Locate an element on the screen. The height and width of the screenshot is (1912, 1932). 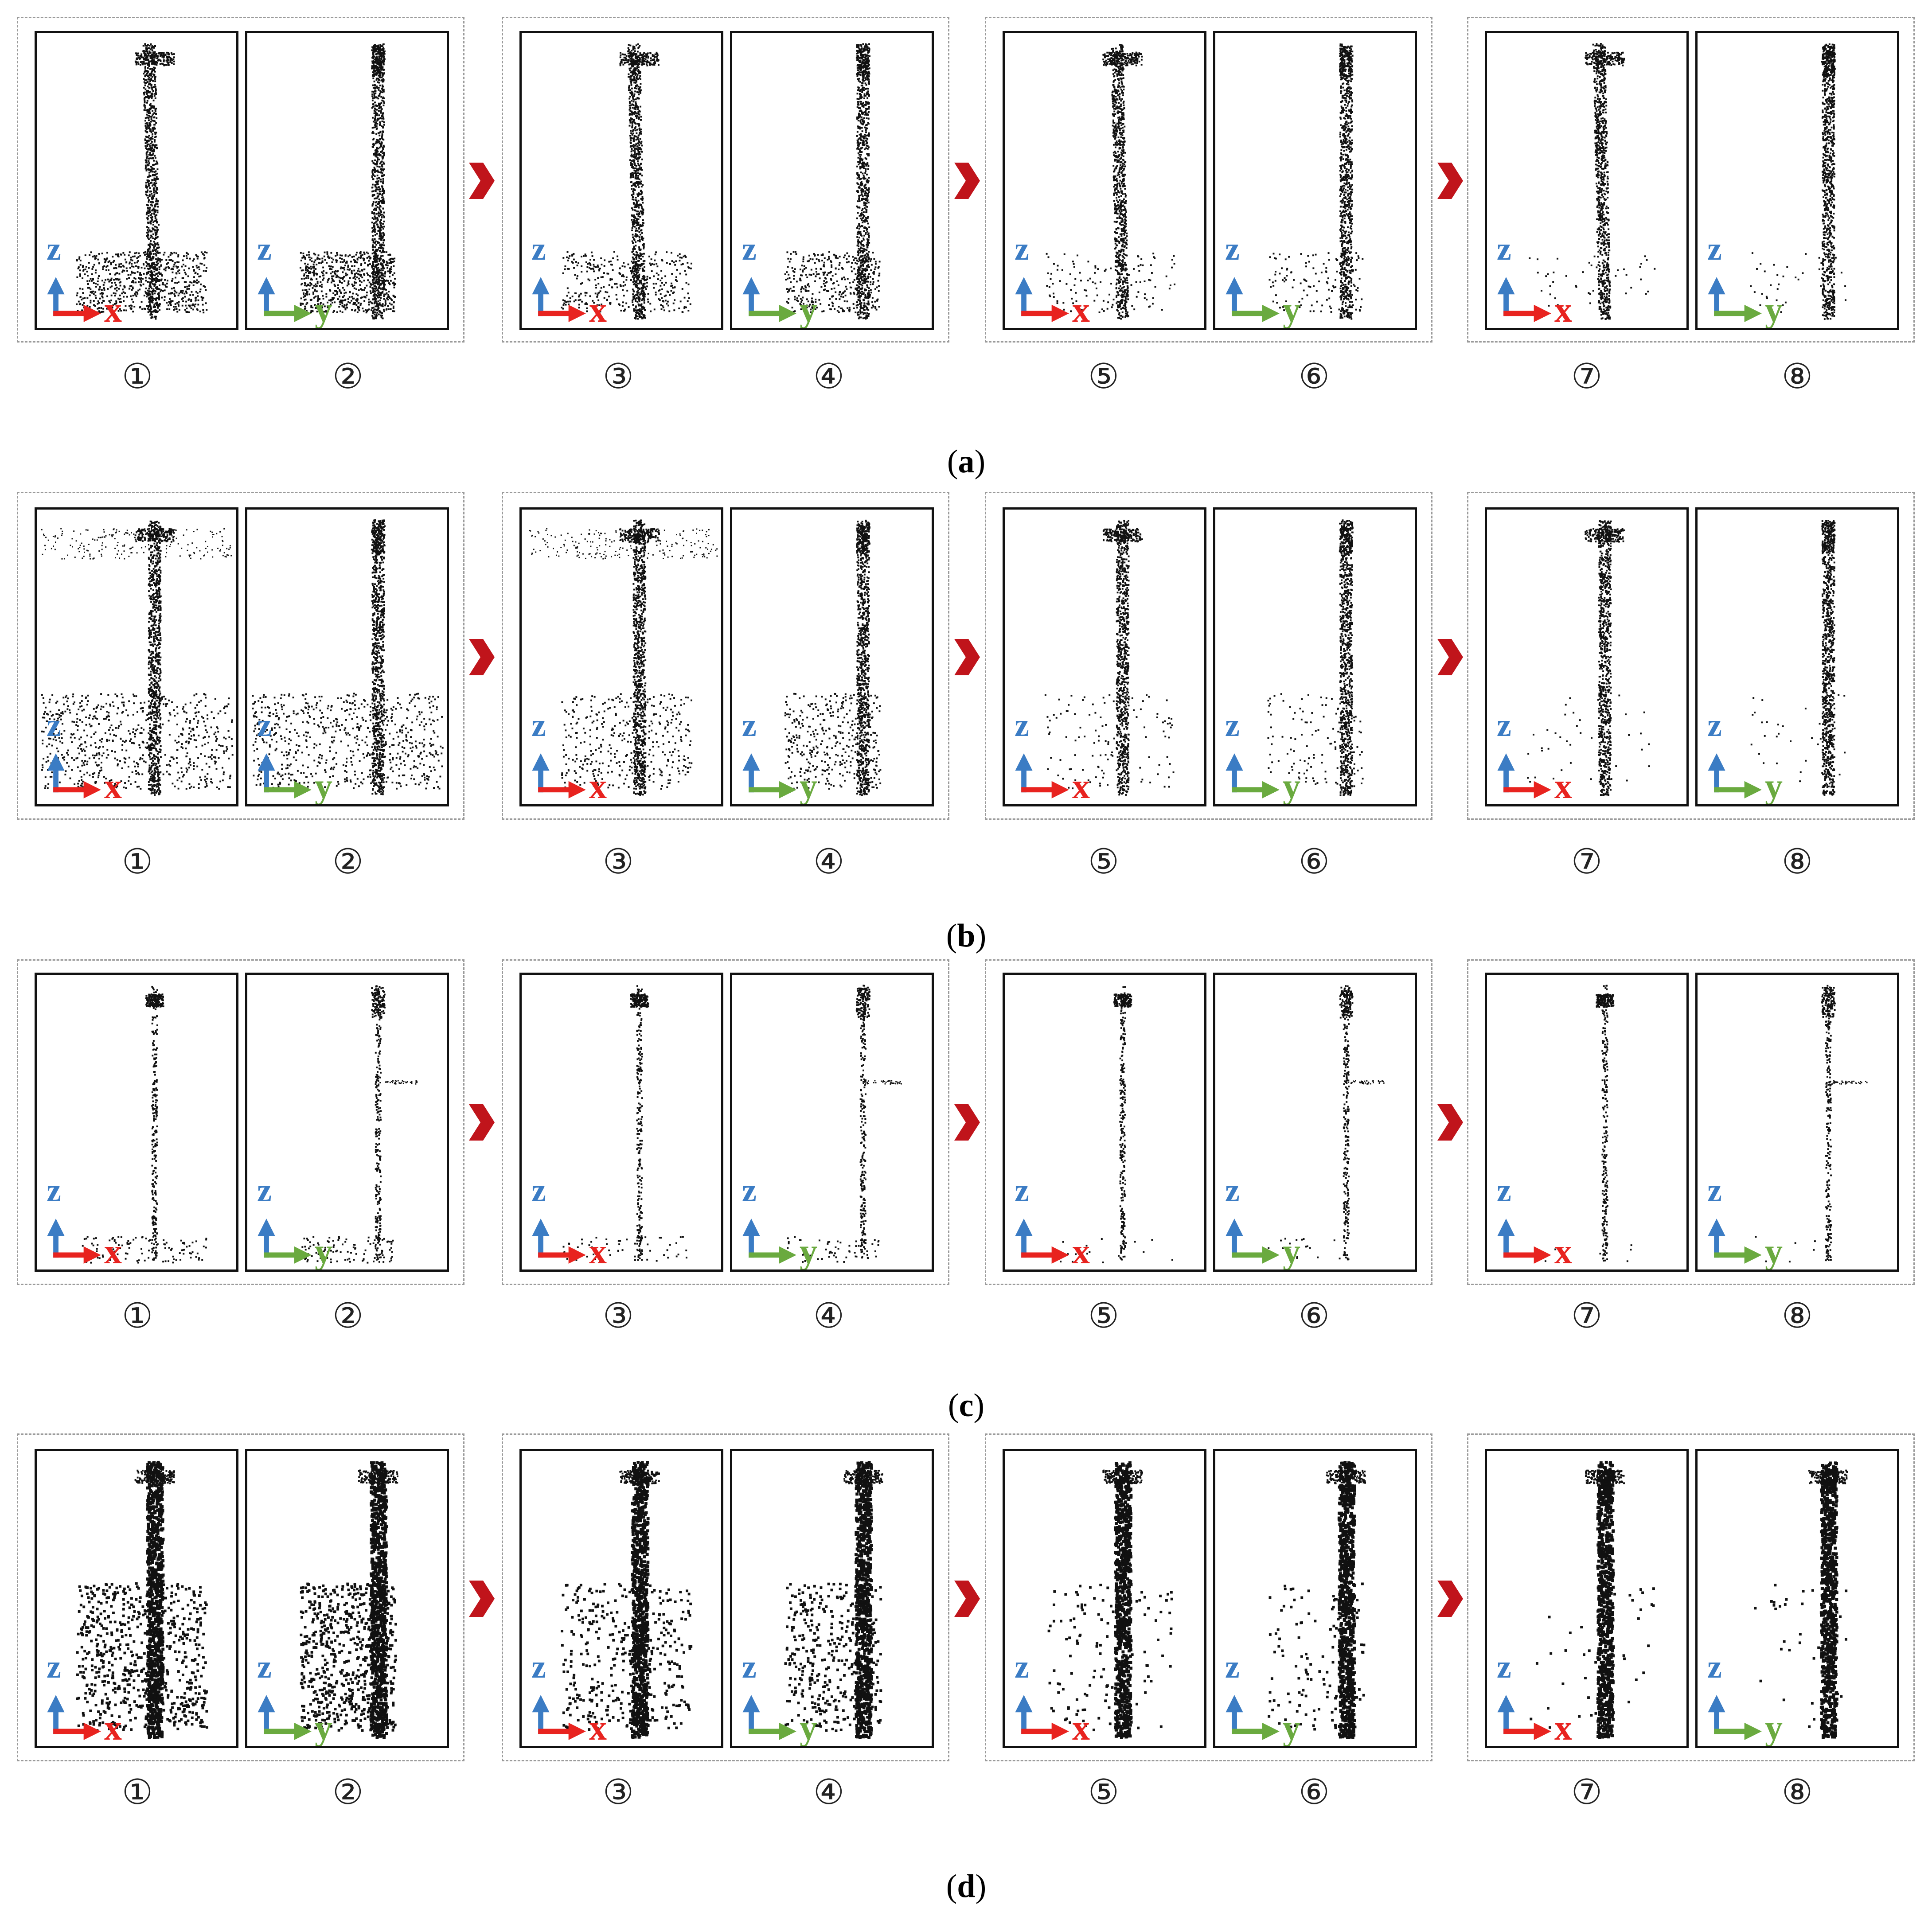
subfigure-caption: (c) is located at coordinates (967, 1406).